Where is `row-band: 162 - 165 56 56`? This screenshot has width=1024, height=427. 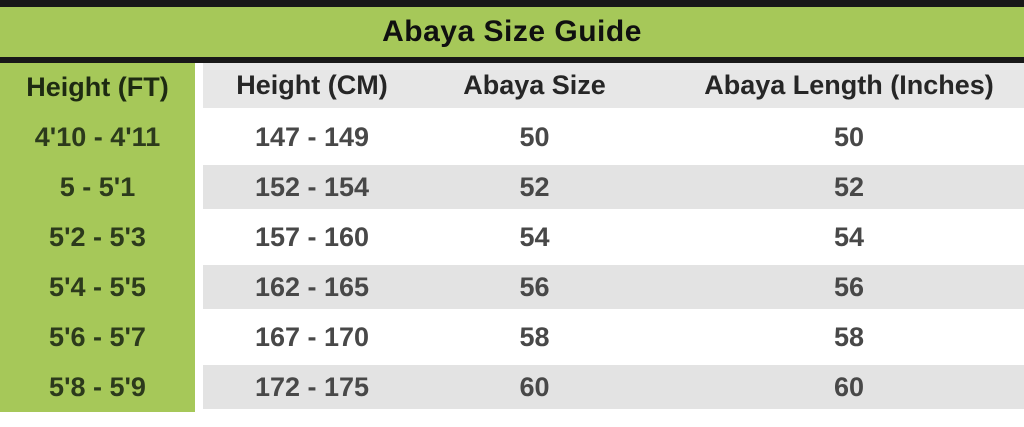 row-band: 162 - 165 56 56 is located at coordinates (613, 287).